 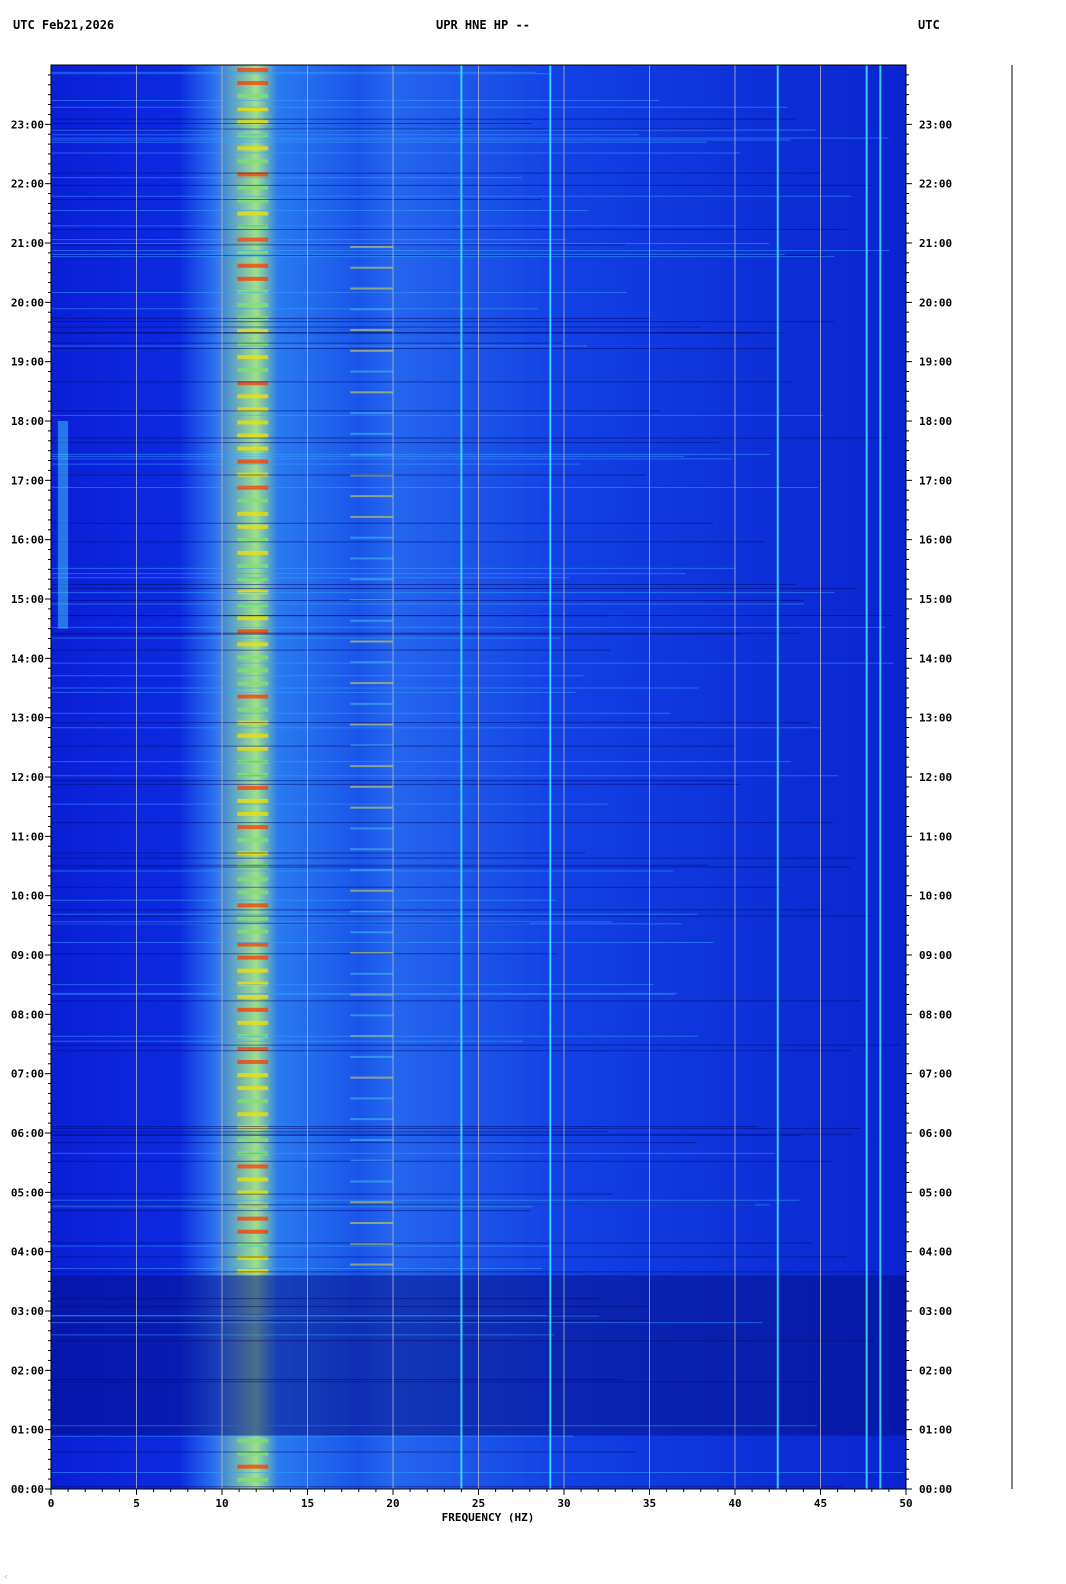 What do you see at coordinates (27, 362) in the screenshot?
I see `y-tick-label-left: 19:00` at bounding box center [27, 362].